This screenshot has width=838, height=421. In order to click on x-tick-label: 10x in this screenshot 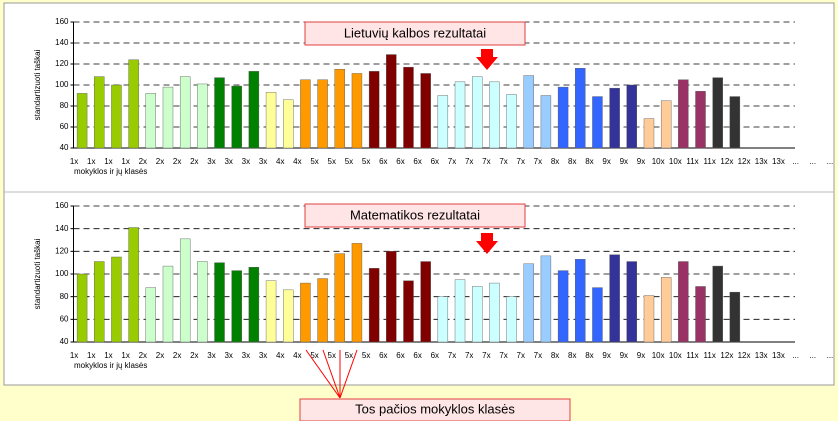, I will do `click(675, 355)`.